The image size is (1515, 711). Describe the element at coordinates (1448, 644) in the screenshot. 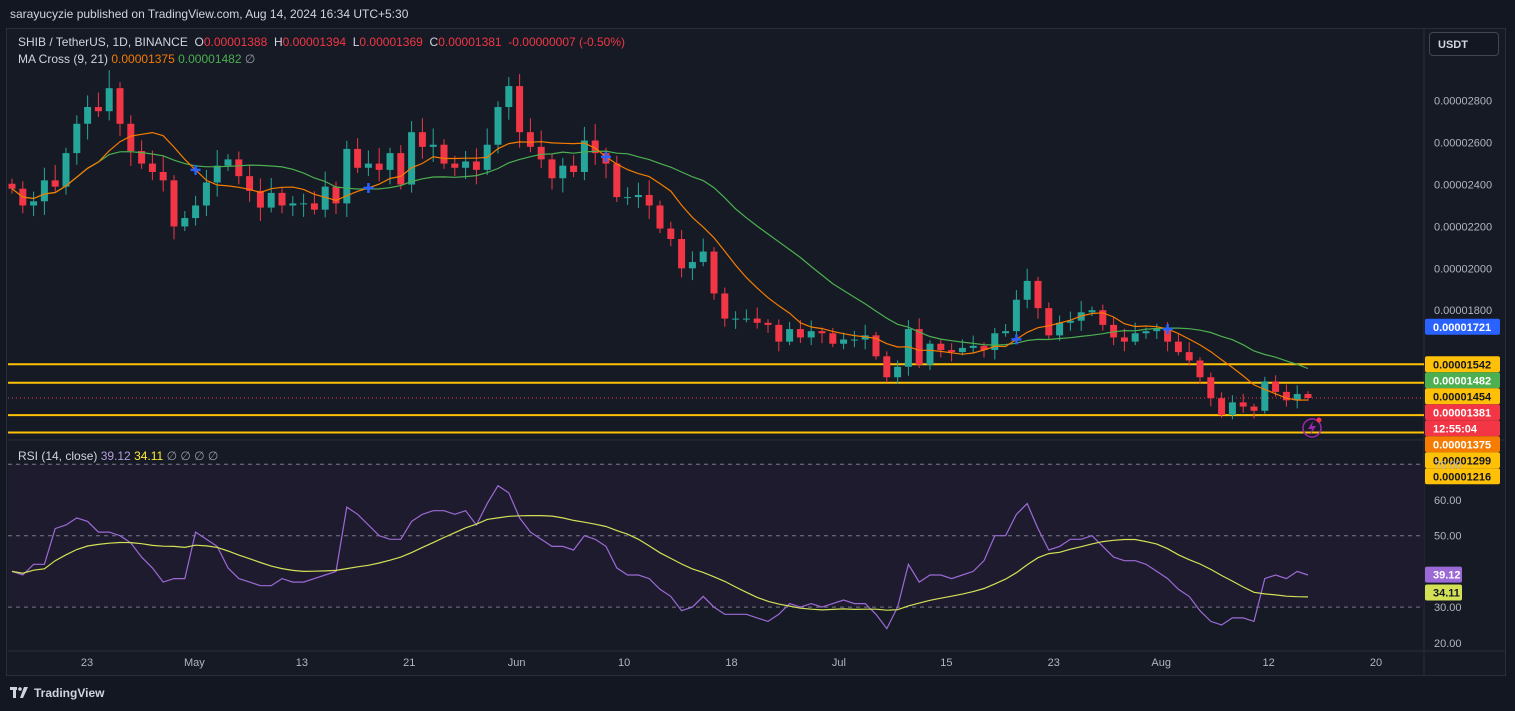

I see `rsi-tick-label: 20.00` at that location.